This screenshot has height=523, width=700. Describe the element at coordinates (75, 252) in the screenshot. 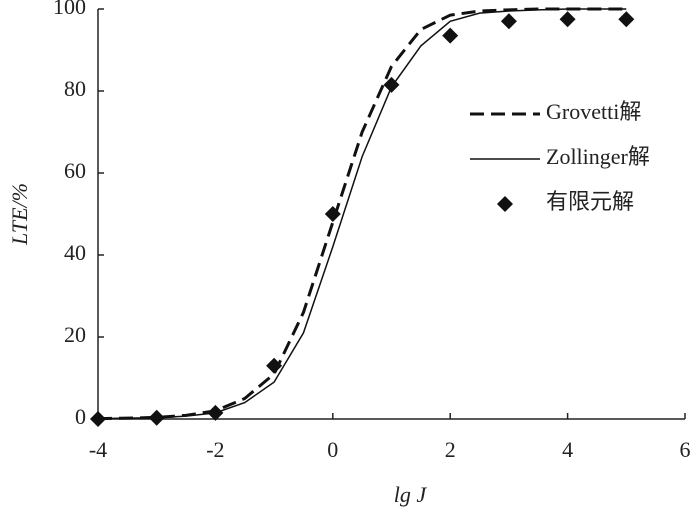

I see `y-tick-label: 40` at that location.